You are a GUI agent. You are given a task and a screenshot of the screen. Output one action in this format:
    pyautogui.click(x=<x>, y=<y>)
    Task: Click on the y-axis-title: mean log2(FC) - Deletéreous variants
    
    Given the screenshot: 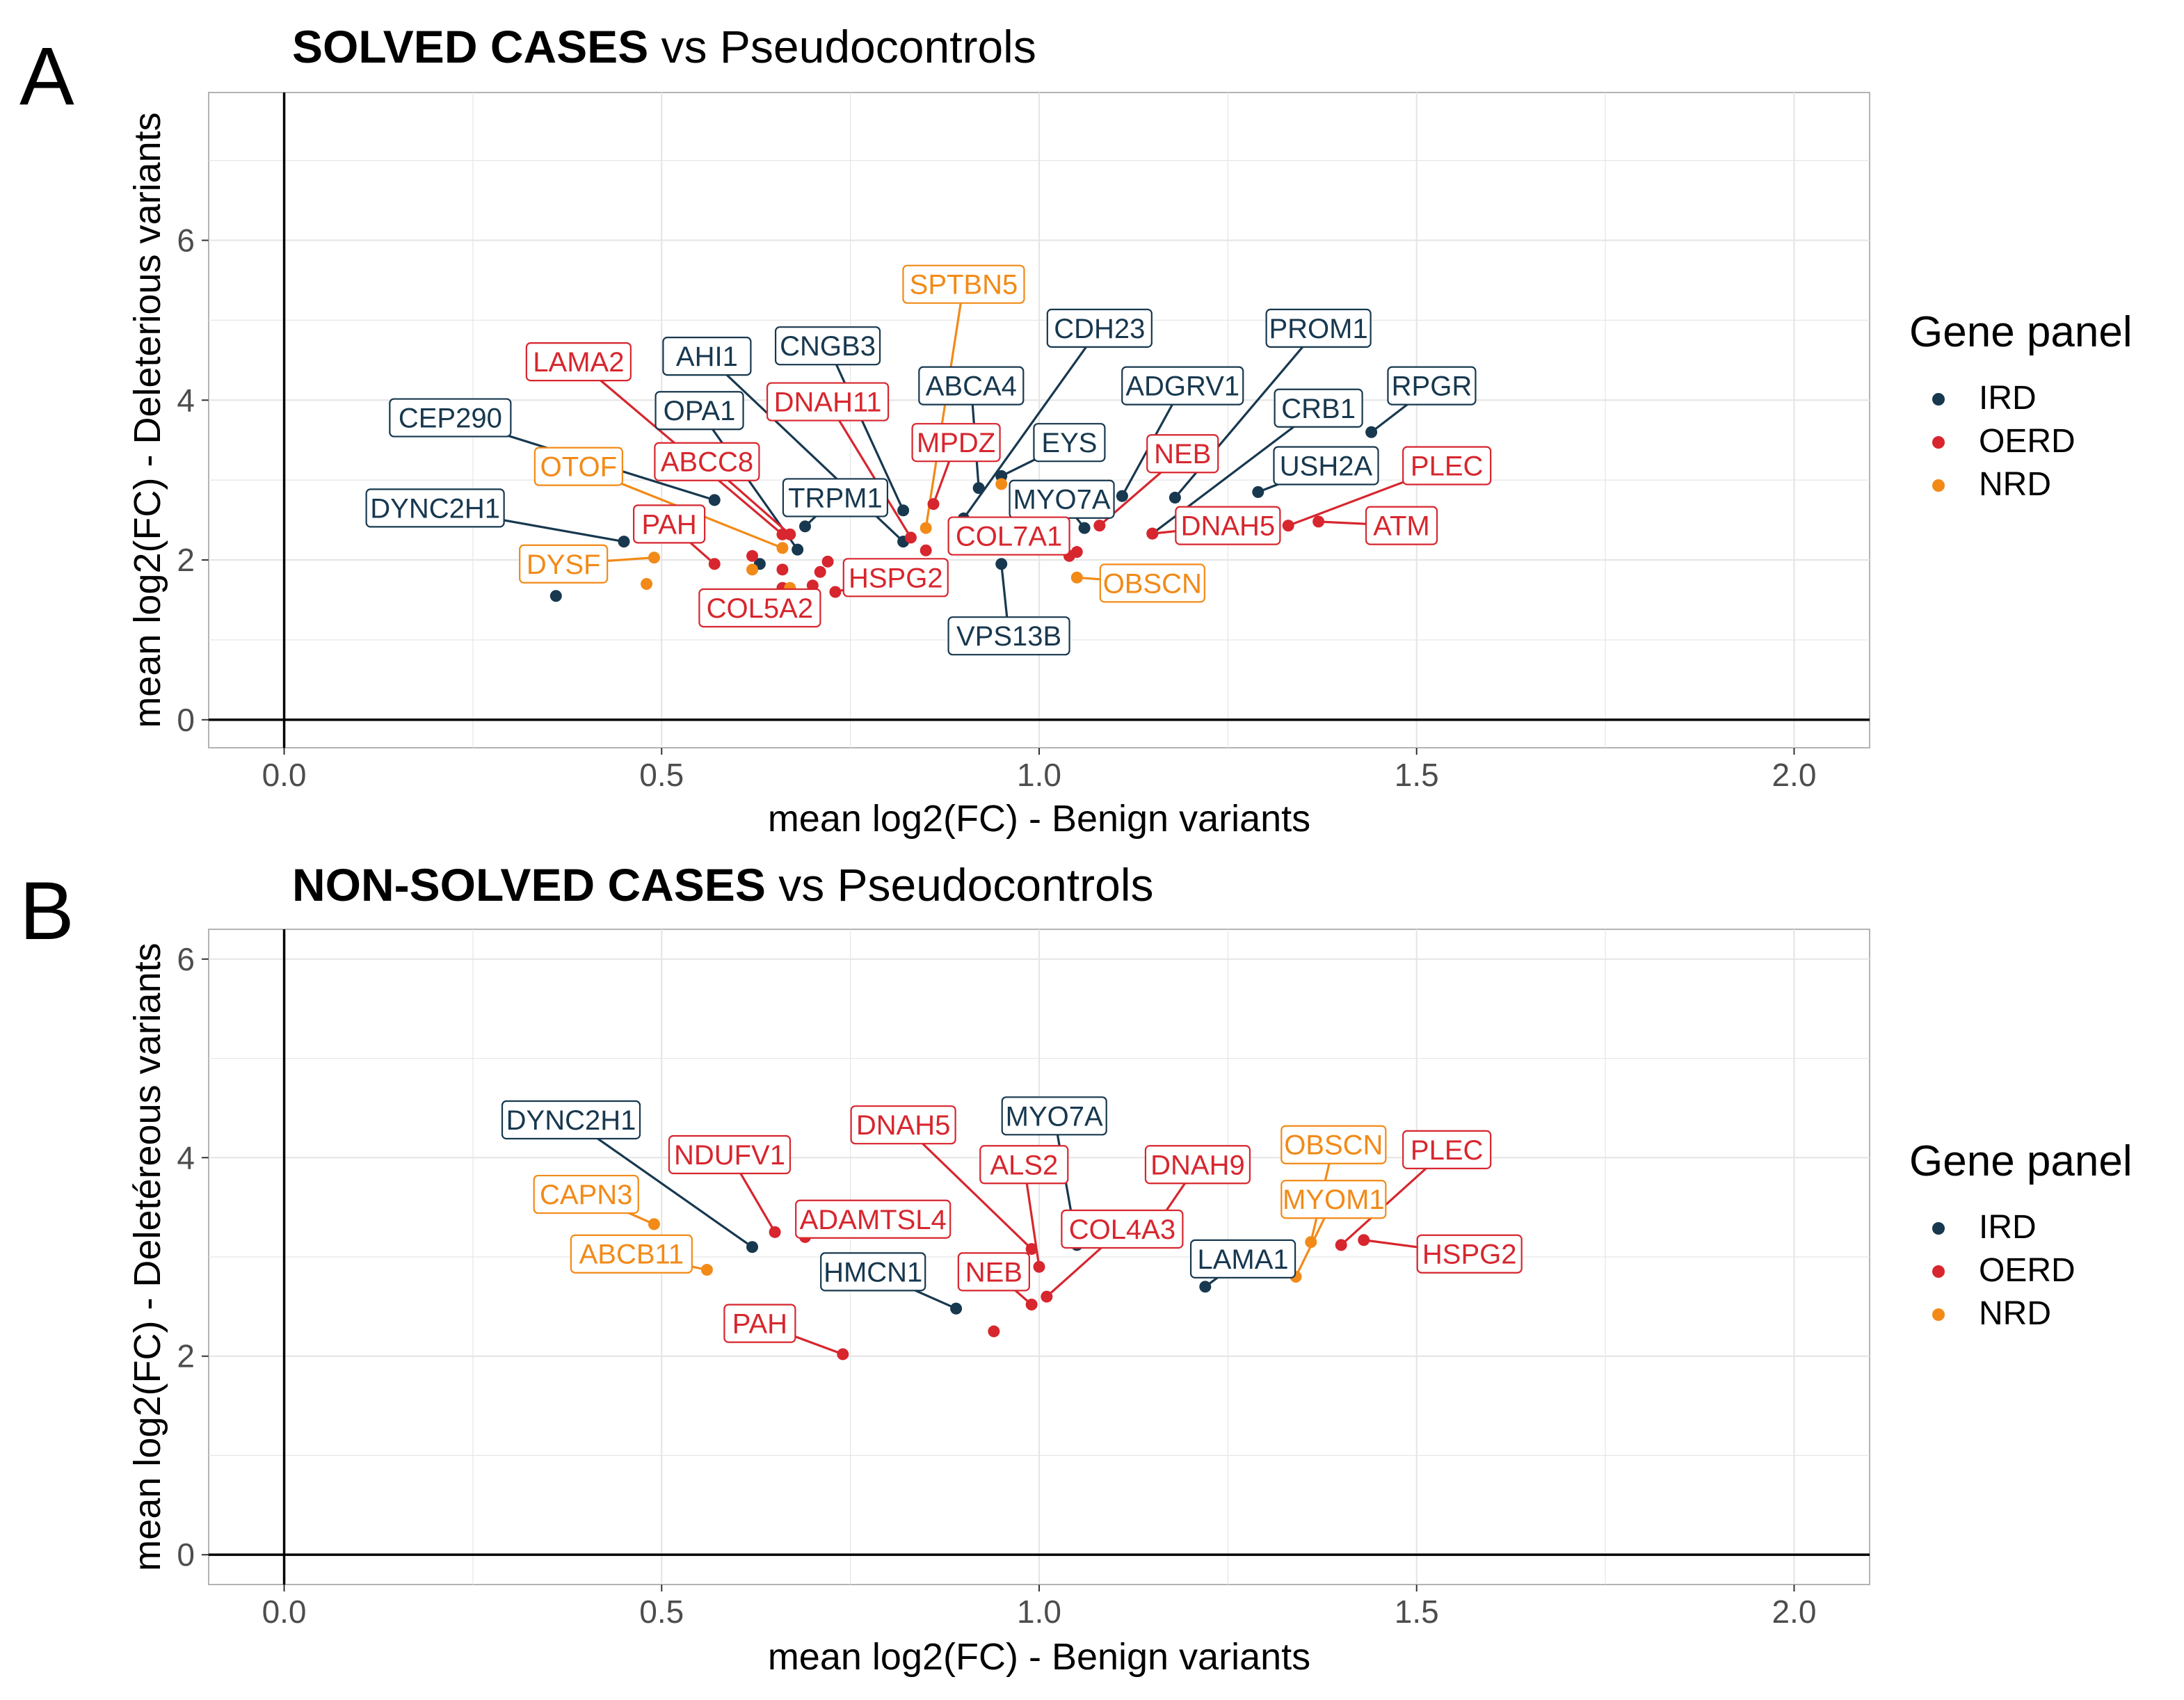 What is the action you would take?
    pyautogui.click(x=147, y=1257)
    